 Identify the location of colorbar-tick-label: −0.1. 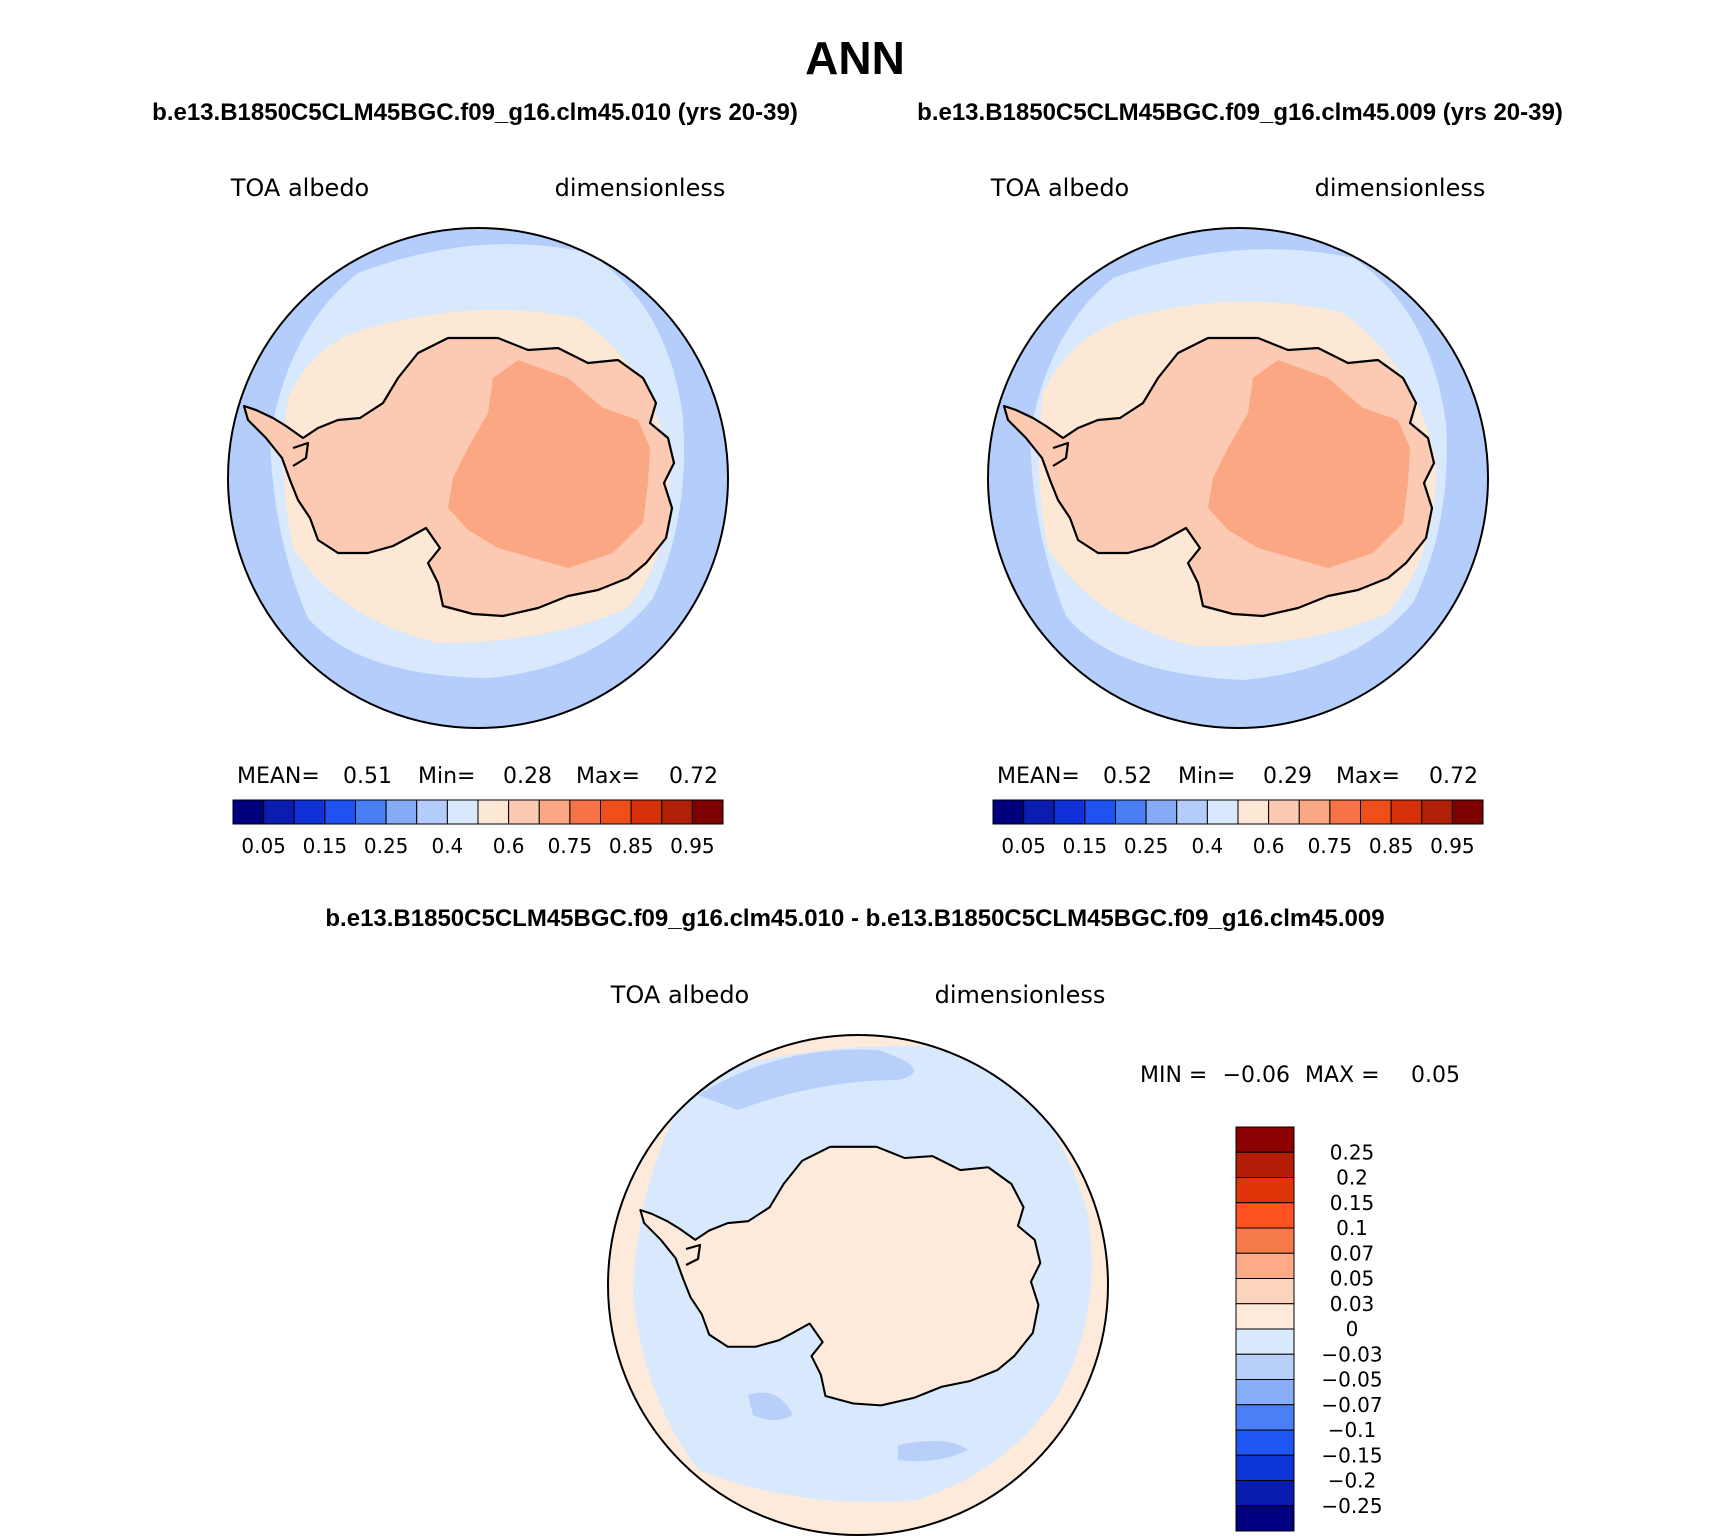
(1352, 1430).